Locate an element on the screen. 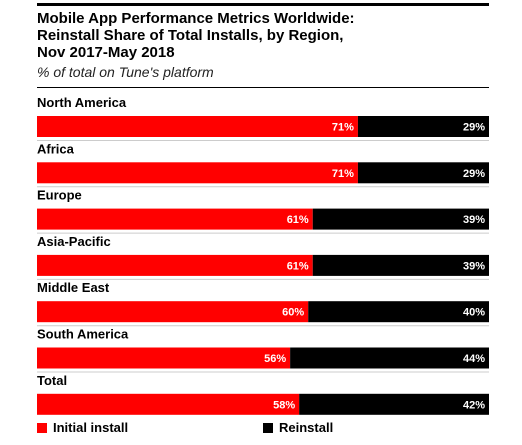  bar-initial-south-america is located at coordinates (164, 358).